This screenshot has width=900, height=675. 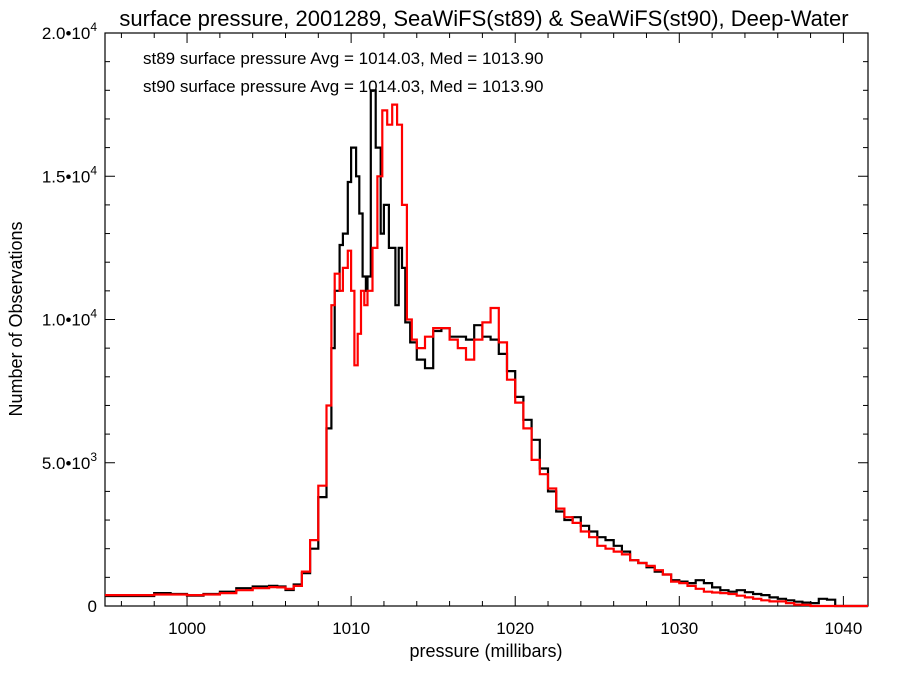 What do you see at coordinates (679, 628) in the screenshot?
I see `x-tick-label: 1030` at bounding box center [679, 628].